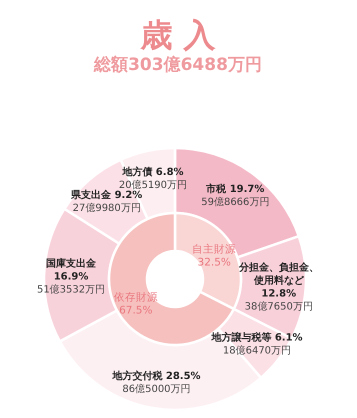 The image size is (357, 418). What do you see at coordinates (156, 376) in the screenshot?
I see `slice-label: 地方交付税 28.5%` at bounding box center [156, 376].